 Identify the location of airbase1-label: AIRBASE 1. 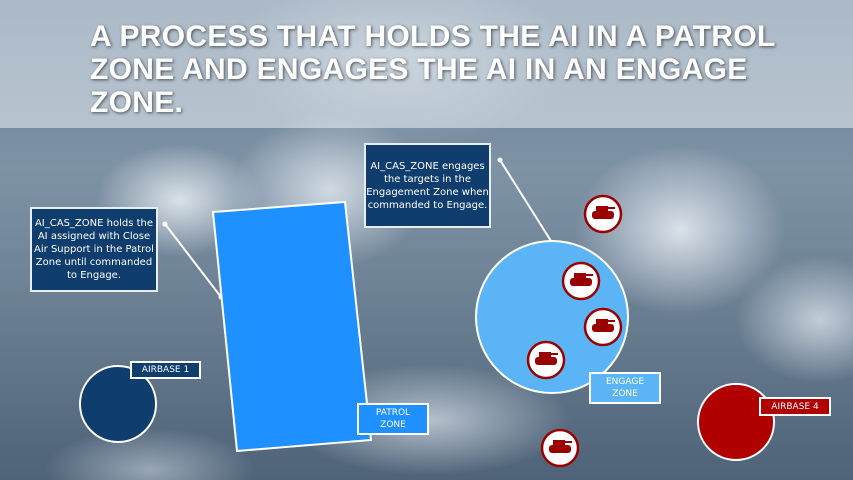
(165, 370).